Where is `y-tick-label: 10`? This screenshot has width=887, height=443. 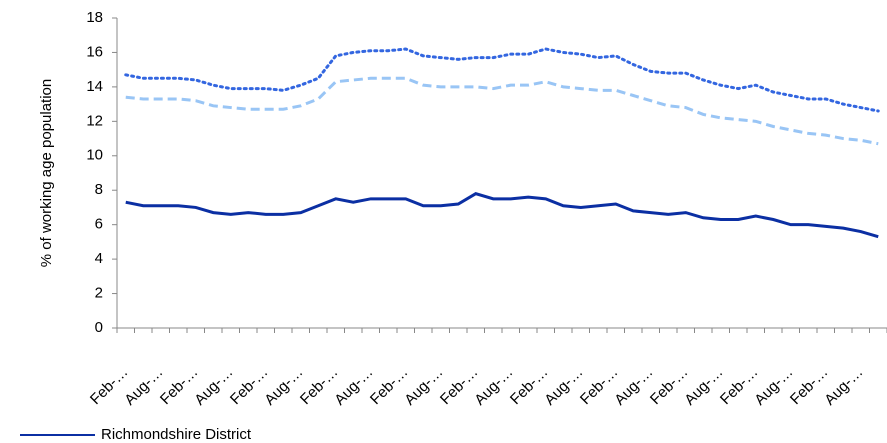
y-tick-label: 10 is located at coordinates (94, 155).